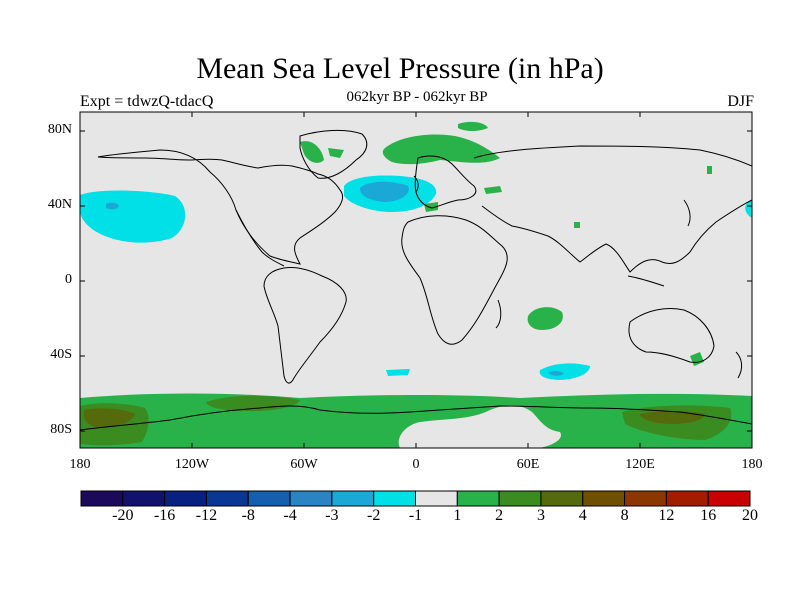  What do you see at coordinates (147, 101) in the screenshot?
I see `experiment-label: Expt = tdwzQ-tdacQ` at bounding box center [147, 101].